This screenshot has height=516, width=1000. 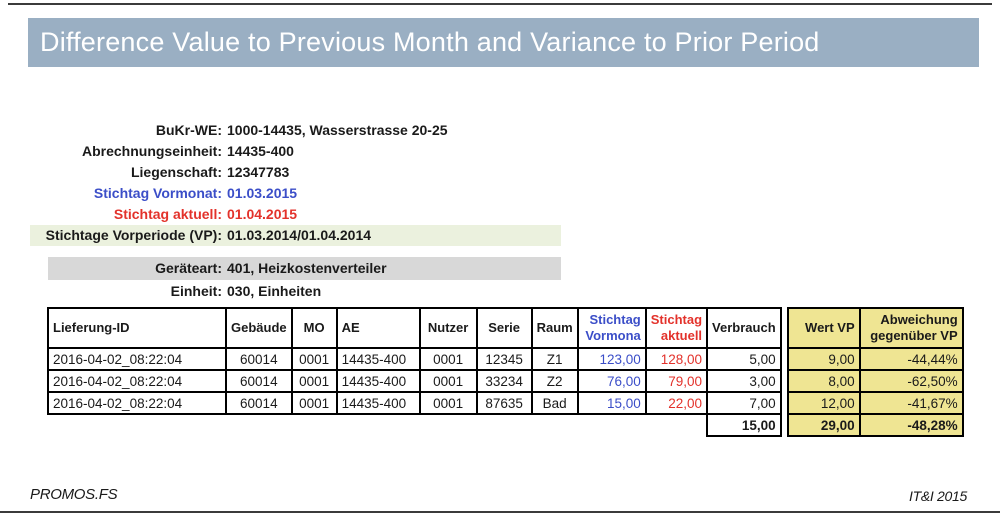 What do you see at coordinates (258, 172) in the screenshot?
I see `info-value: 12347783` at bounding box center [258, 172].